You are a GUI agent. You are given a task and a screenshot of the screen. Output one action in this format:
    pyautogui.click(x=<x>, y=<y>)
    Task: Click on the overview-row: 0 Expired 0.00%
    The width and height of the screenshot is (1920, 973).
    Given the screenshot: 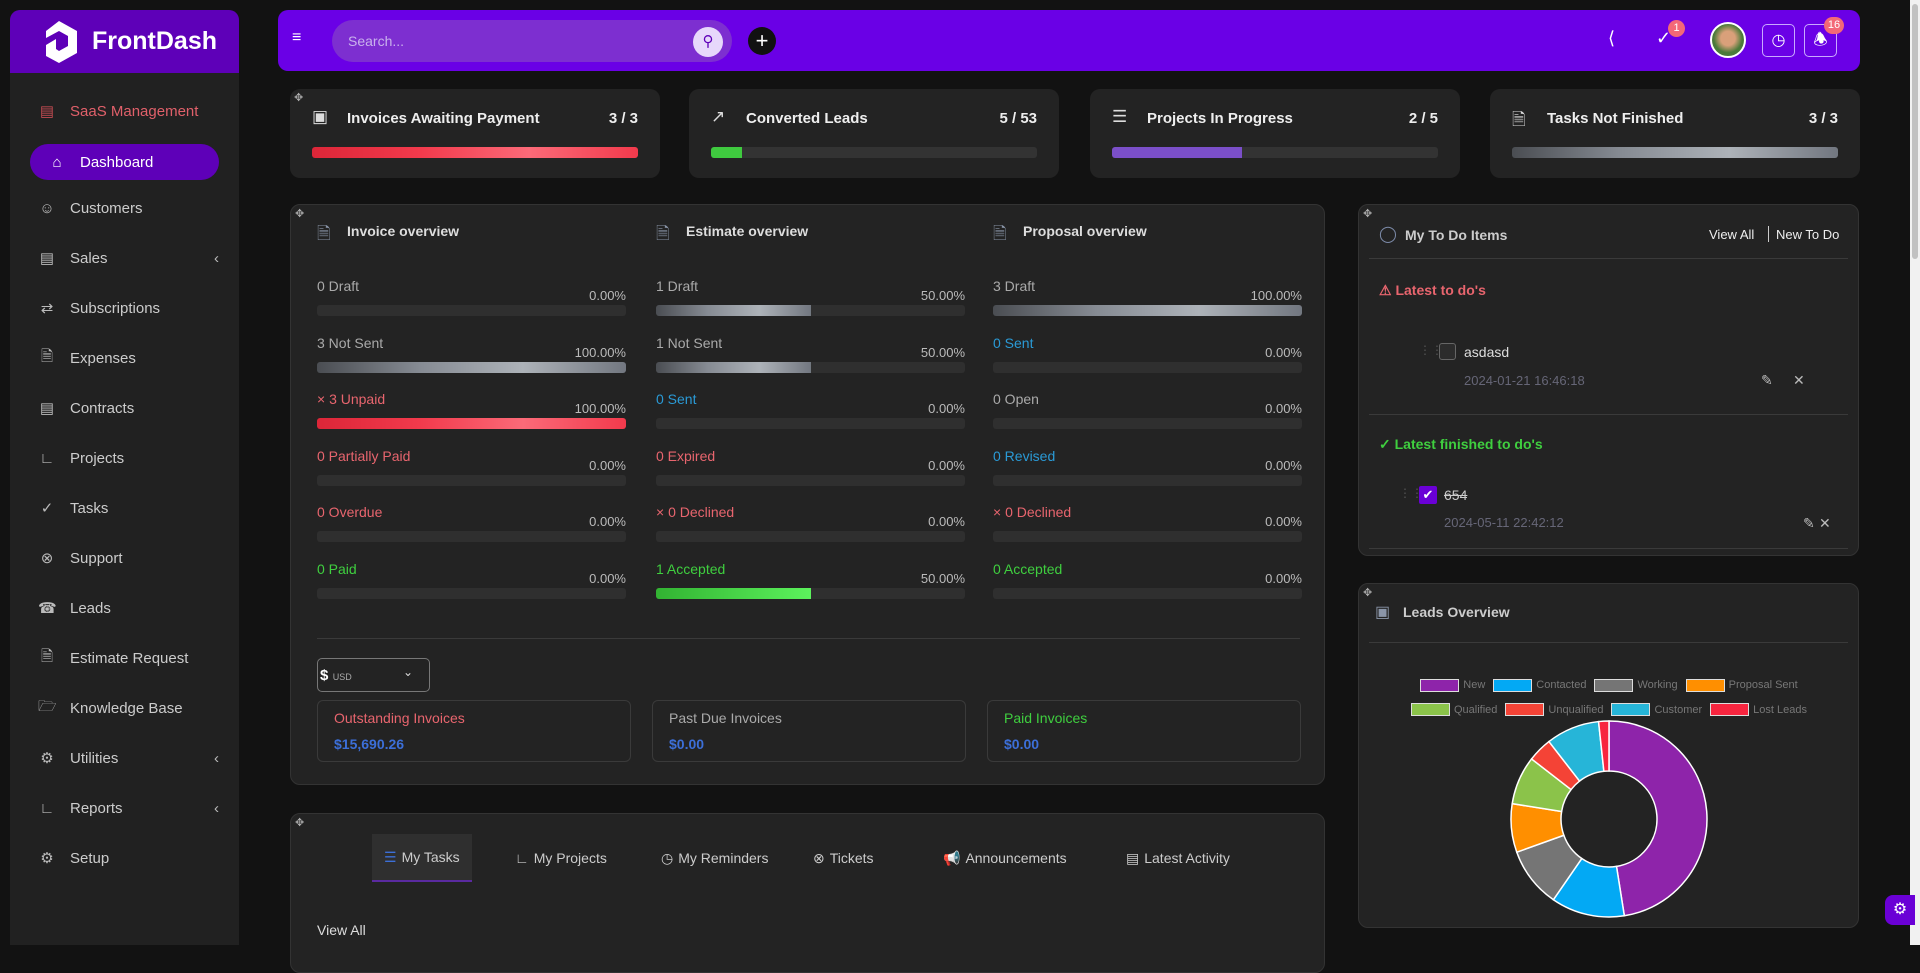 What is the action you would take?
    pyautogui.click(x=810, y=473)
    